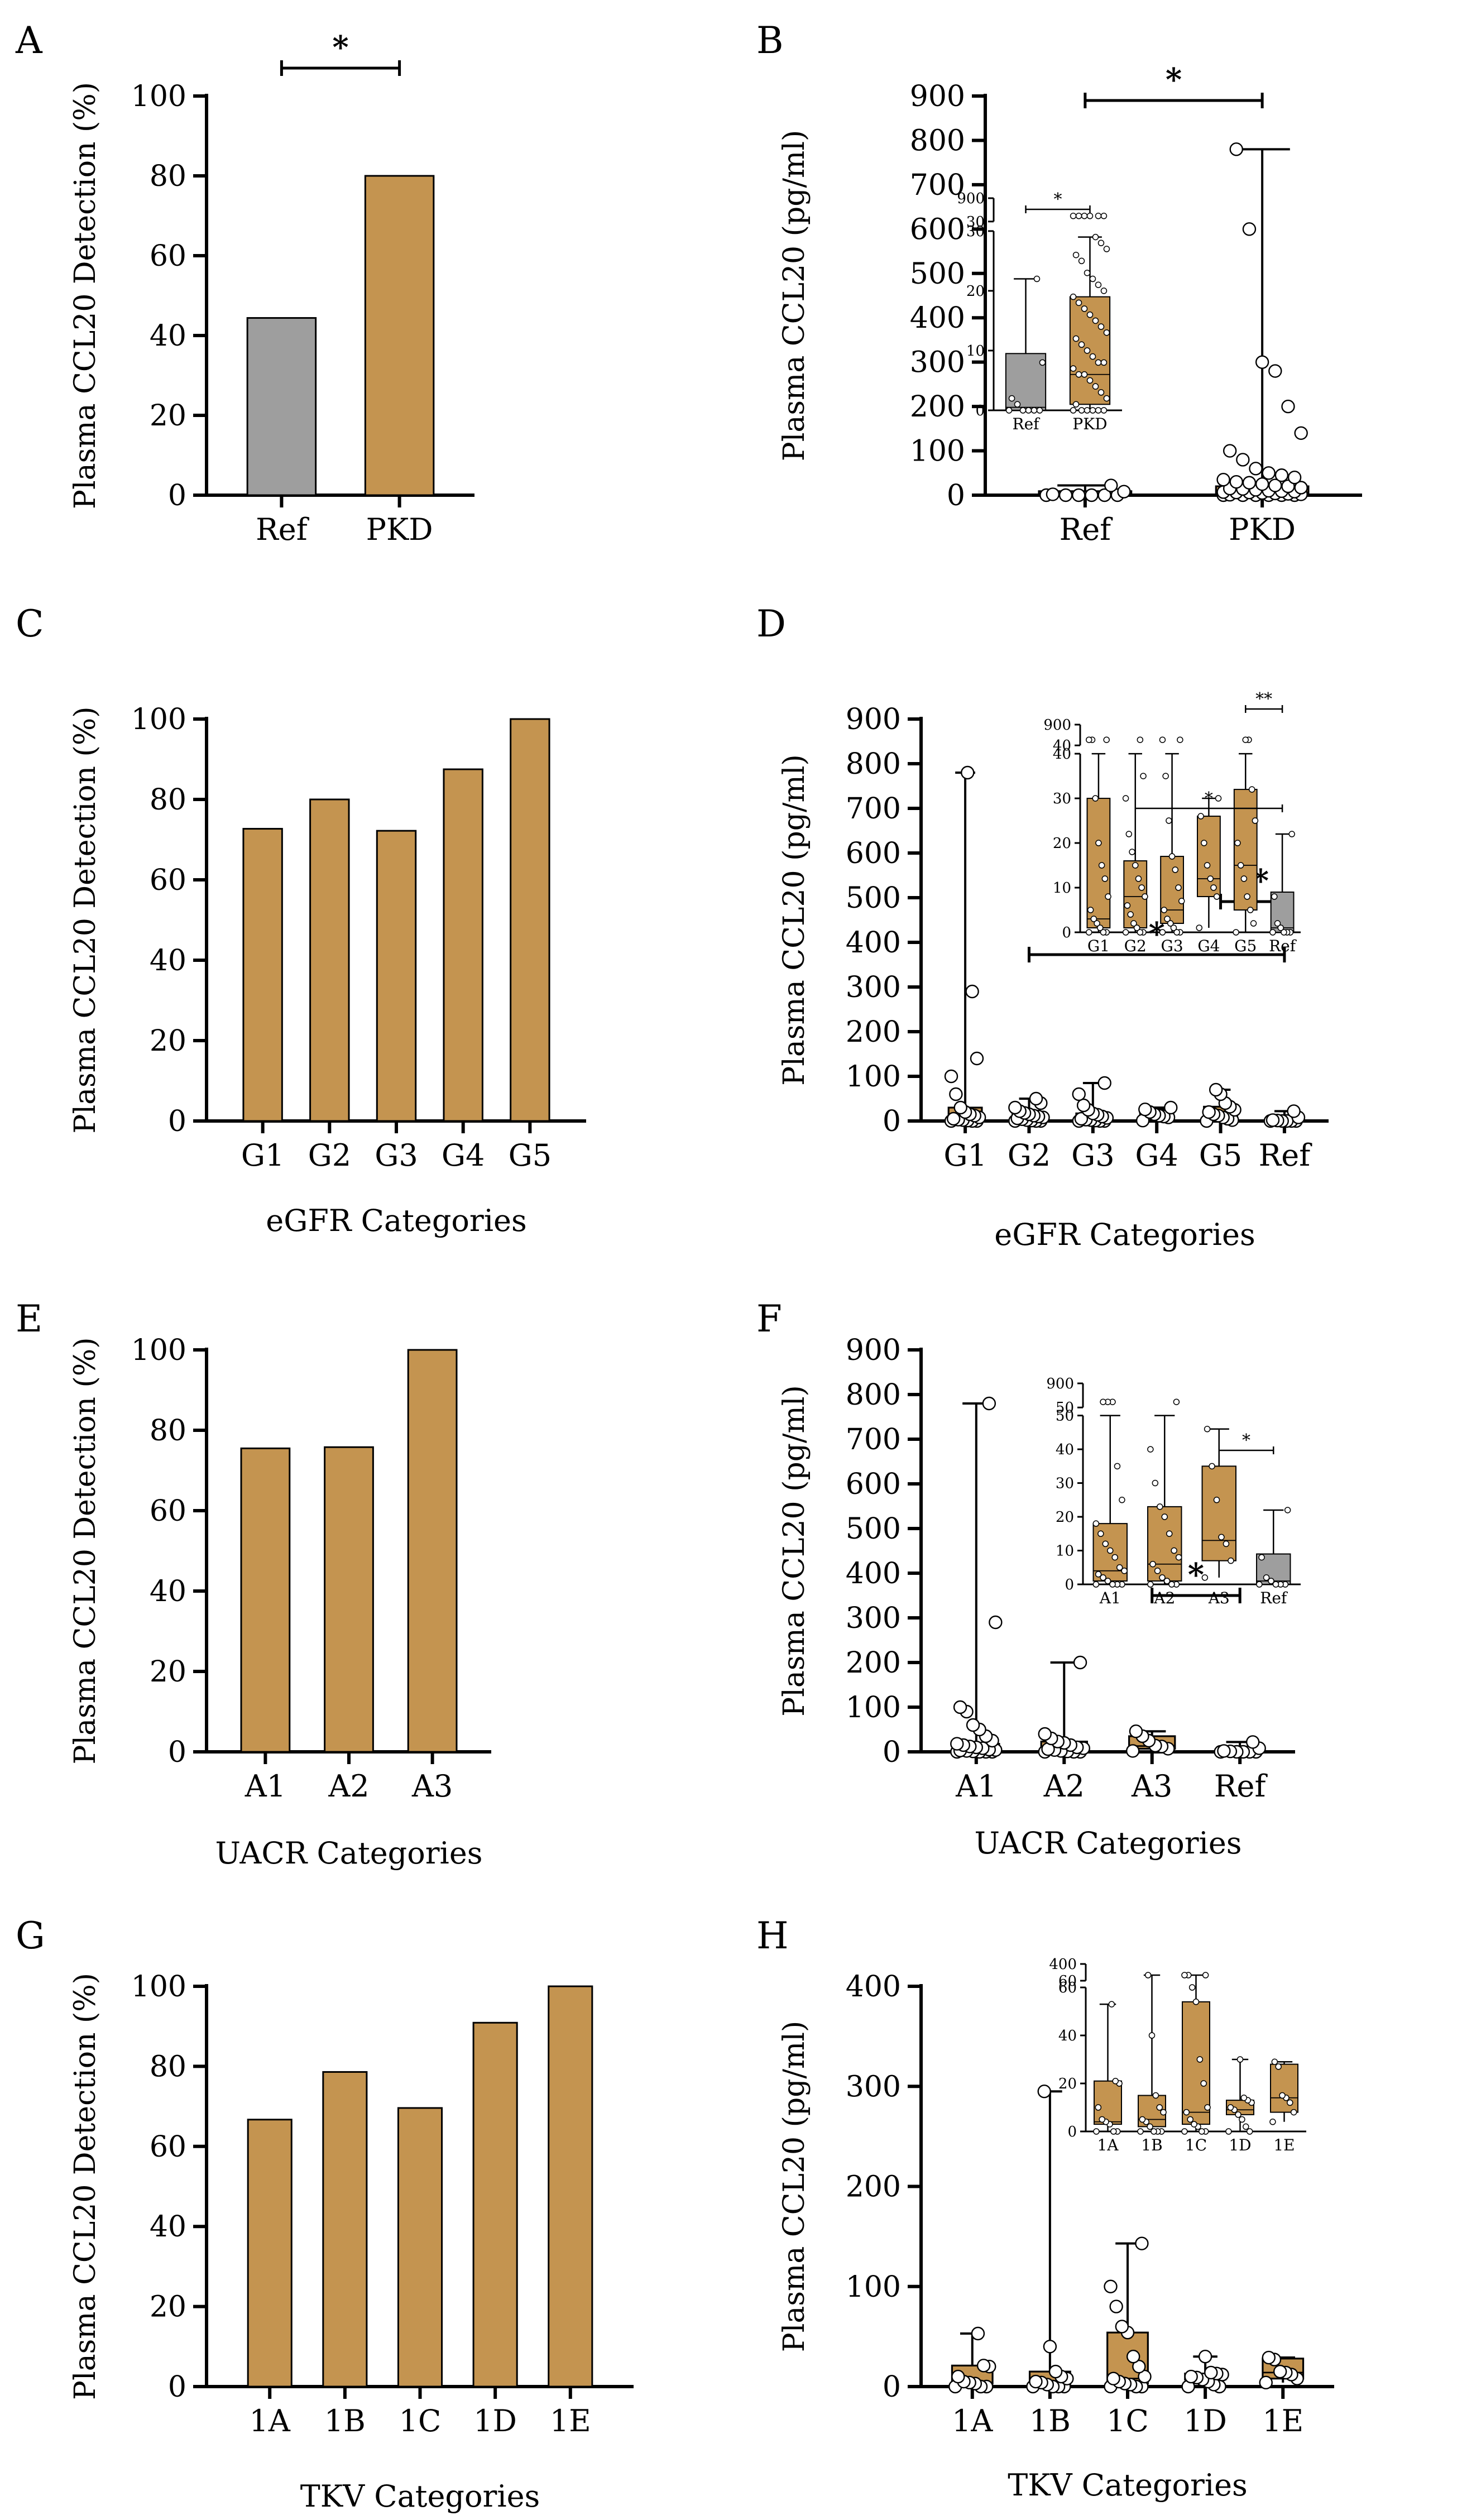  Describe the element at coordinates (29, 40) in the screenshot. I see `panel-letter: A` at that location.